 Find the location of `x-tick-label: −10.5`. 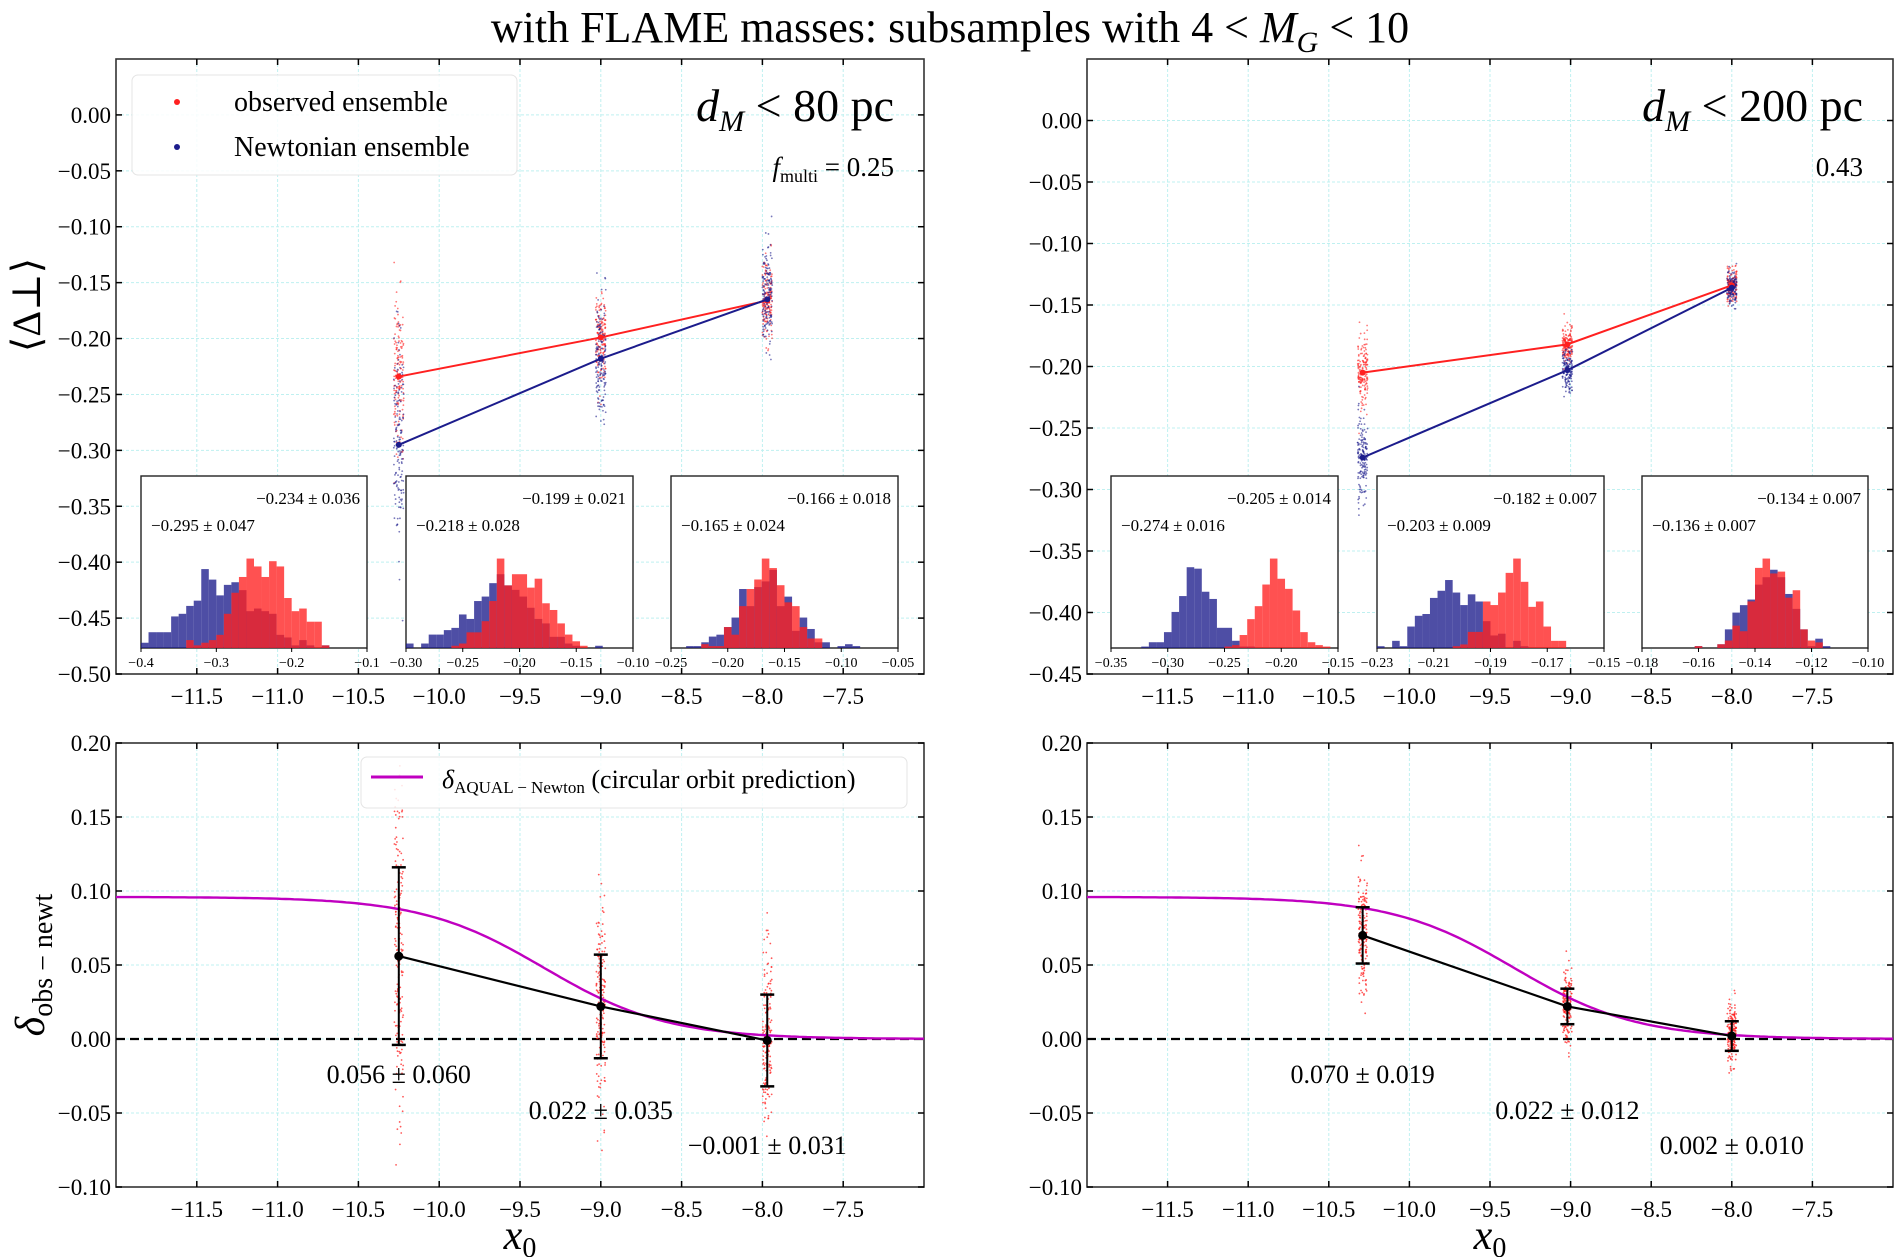

x-tick-label: −10.5 is located at coordinates (358, 696).